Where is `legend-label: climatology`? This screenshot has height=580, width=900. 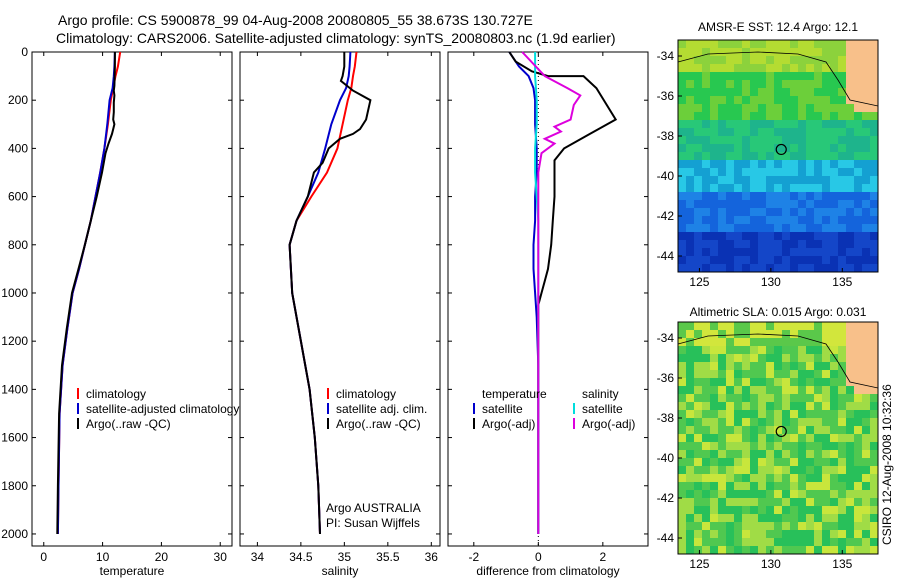
legend-label: climatology is located at coordinates (116, 394).